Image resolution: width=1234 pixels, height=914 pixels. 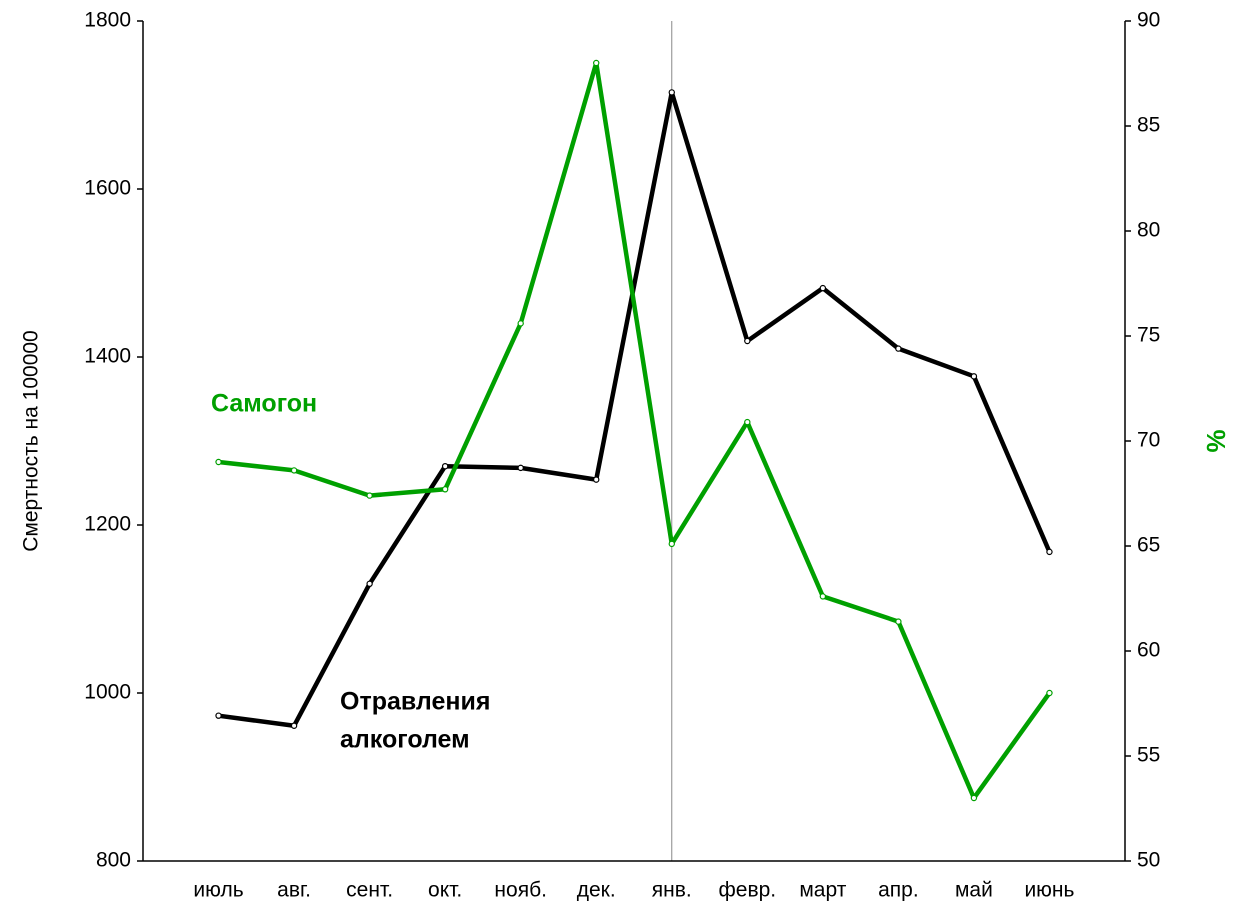 I want to click on x-tick-label: март, so click(x=822, y=890).